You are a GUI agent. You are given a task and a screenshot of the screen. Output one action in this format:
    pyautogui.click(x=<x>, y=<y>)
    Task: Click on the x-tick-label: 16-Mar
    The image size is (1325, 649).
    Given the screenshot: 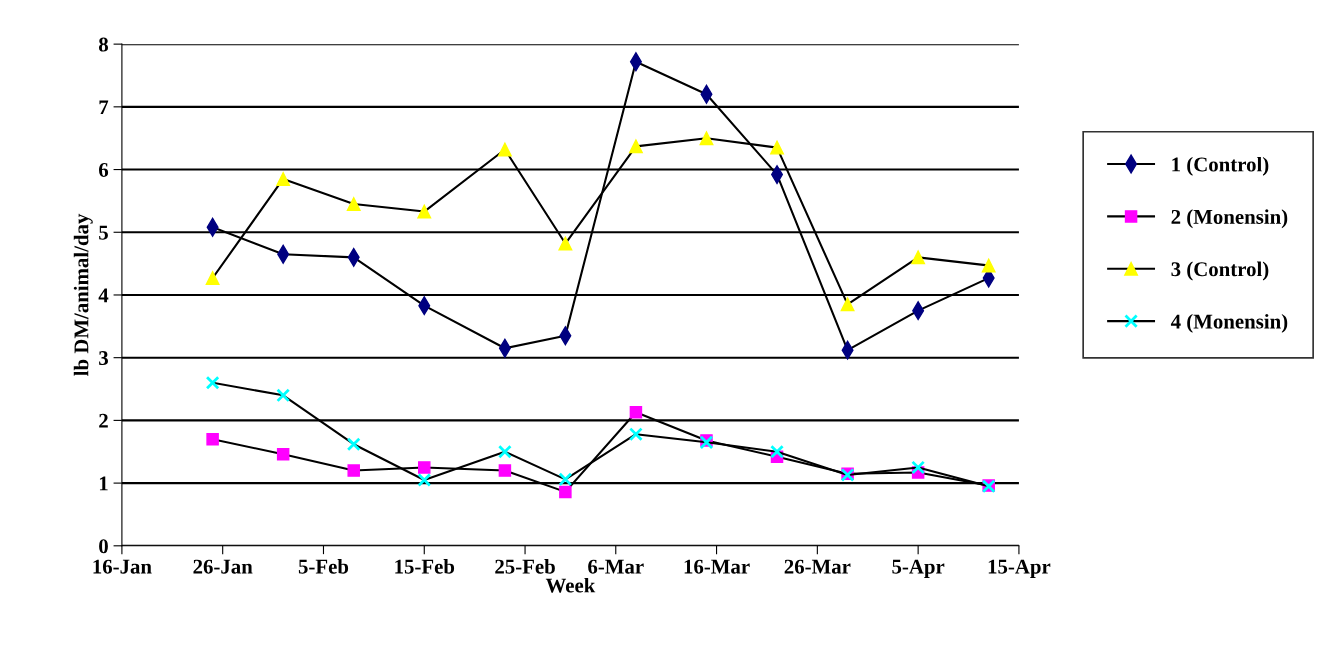 What is the action you would take?
    pyautogui.click(x=717, y=566)
    